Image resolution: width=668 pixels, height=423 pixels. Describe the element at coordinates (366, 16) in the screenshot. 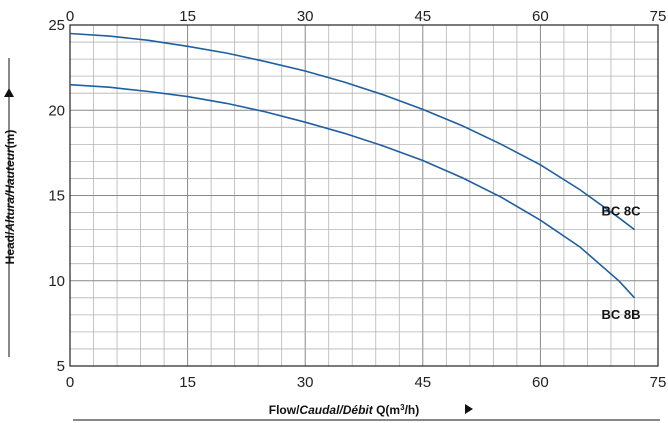

I see `x-axis-top: 0 15 30 45 60 75` at that location.